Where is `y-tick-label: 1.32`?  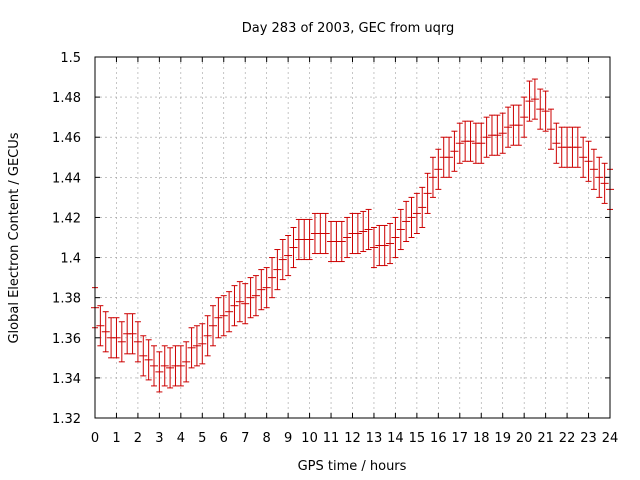 y-tick-label: 1.32 is located at coordinates (66, 419).